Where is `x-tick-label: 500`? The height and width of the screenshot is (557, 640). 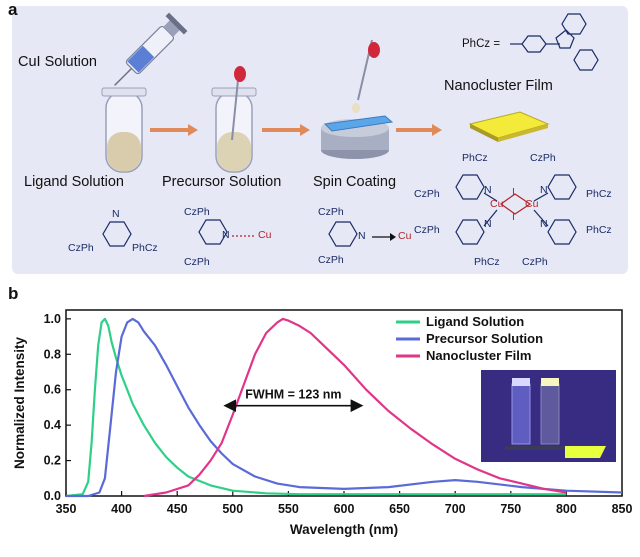 x-tick-label: 500 is located at coordinates (232, 509).